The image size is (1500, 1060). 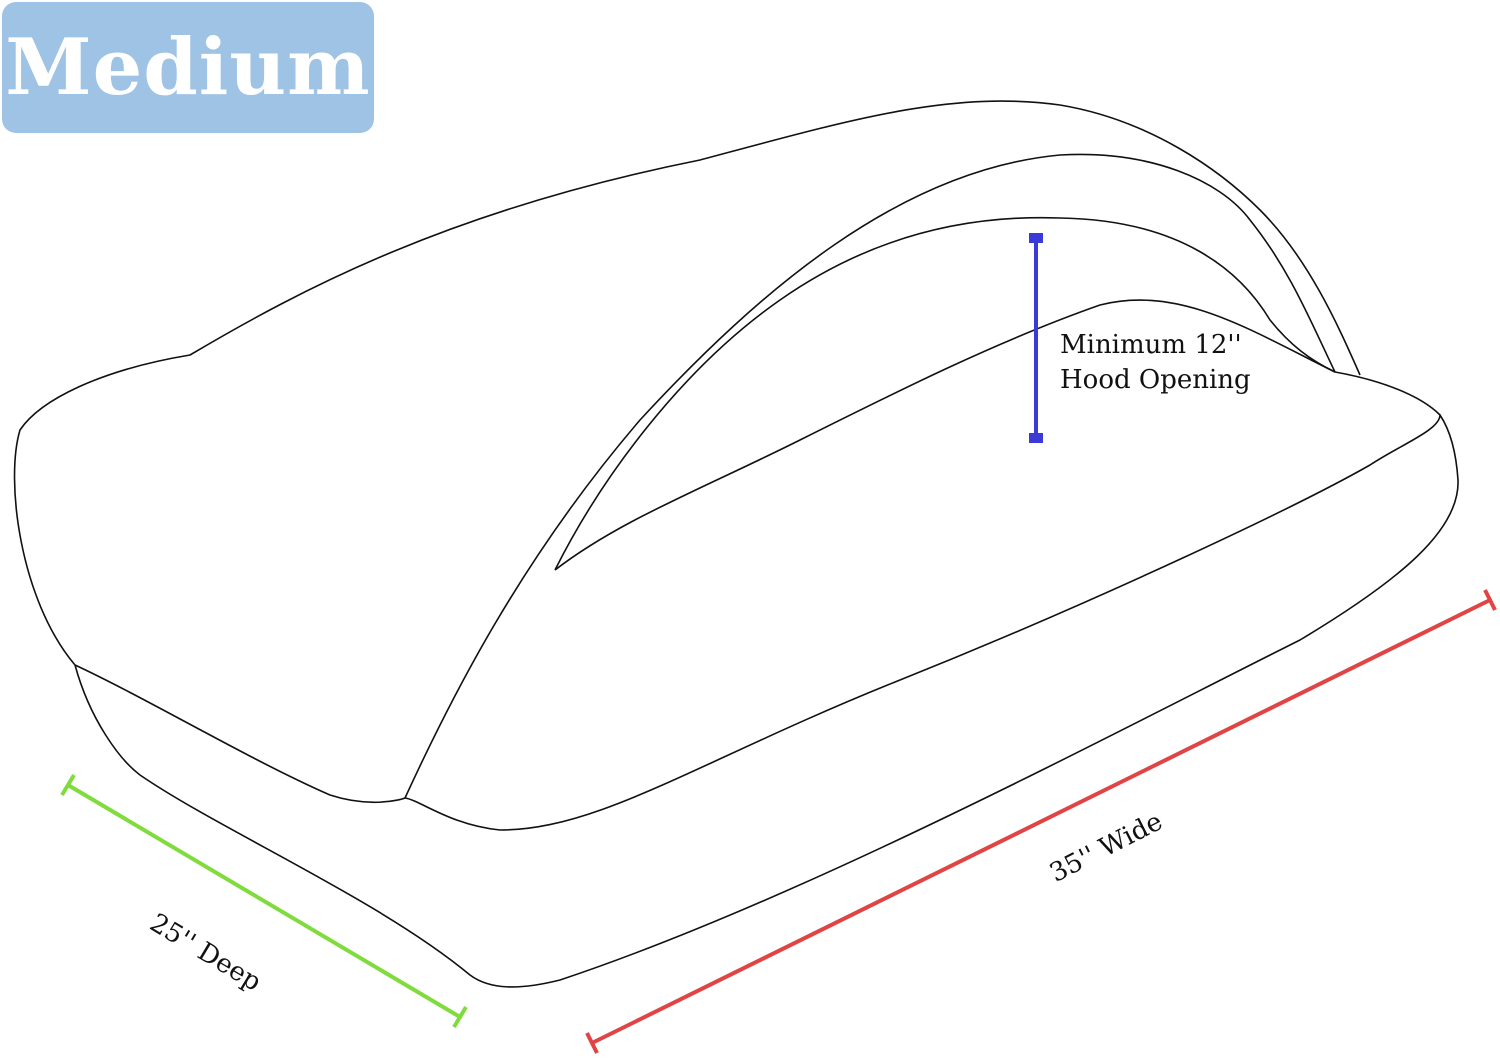 What do you see at coordinates (240, 734) in the screenshot?
I see `bed-left-roll` at bounding box center [240, 734].